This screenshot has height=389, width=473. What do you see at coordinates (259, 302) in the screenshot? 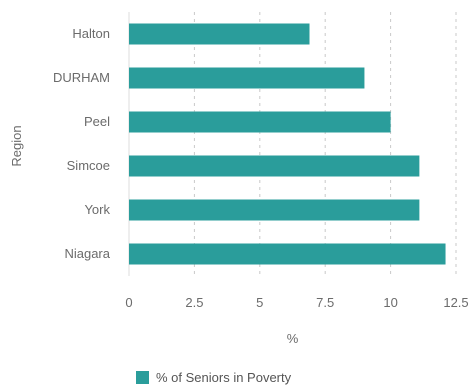
I see `x-tick-label: 5` at bounding box center [259, 302].